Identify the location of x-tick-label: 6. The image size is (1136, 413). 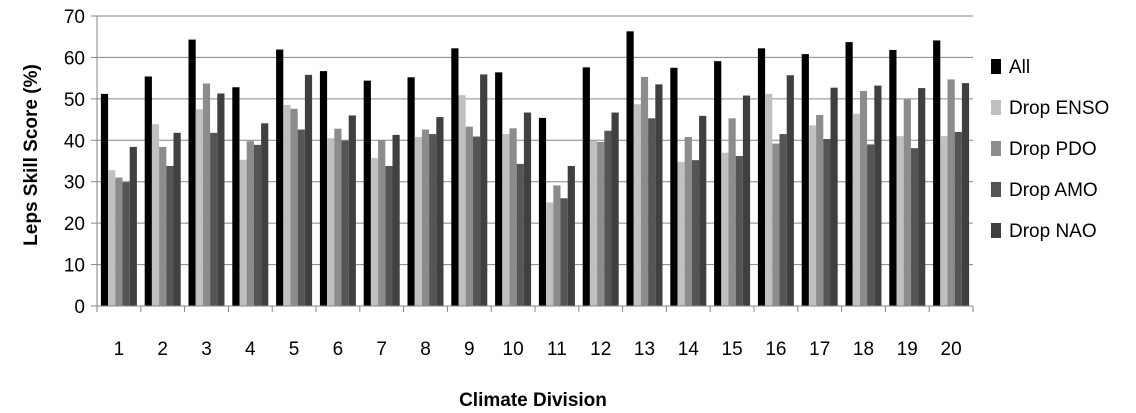
(338, 349).